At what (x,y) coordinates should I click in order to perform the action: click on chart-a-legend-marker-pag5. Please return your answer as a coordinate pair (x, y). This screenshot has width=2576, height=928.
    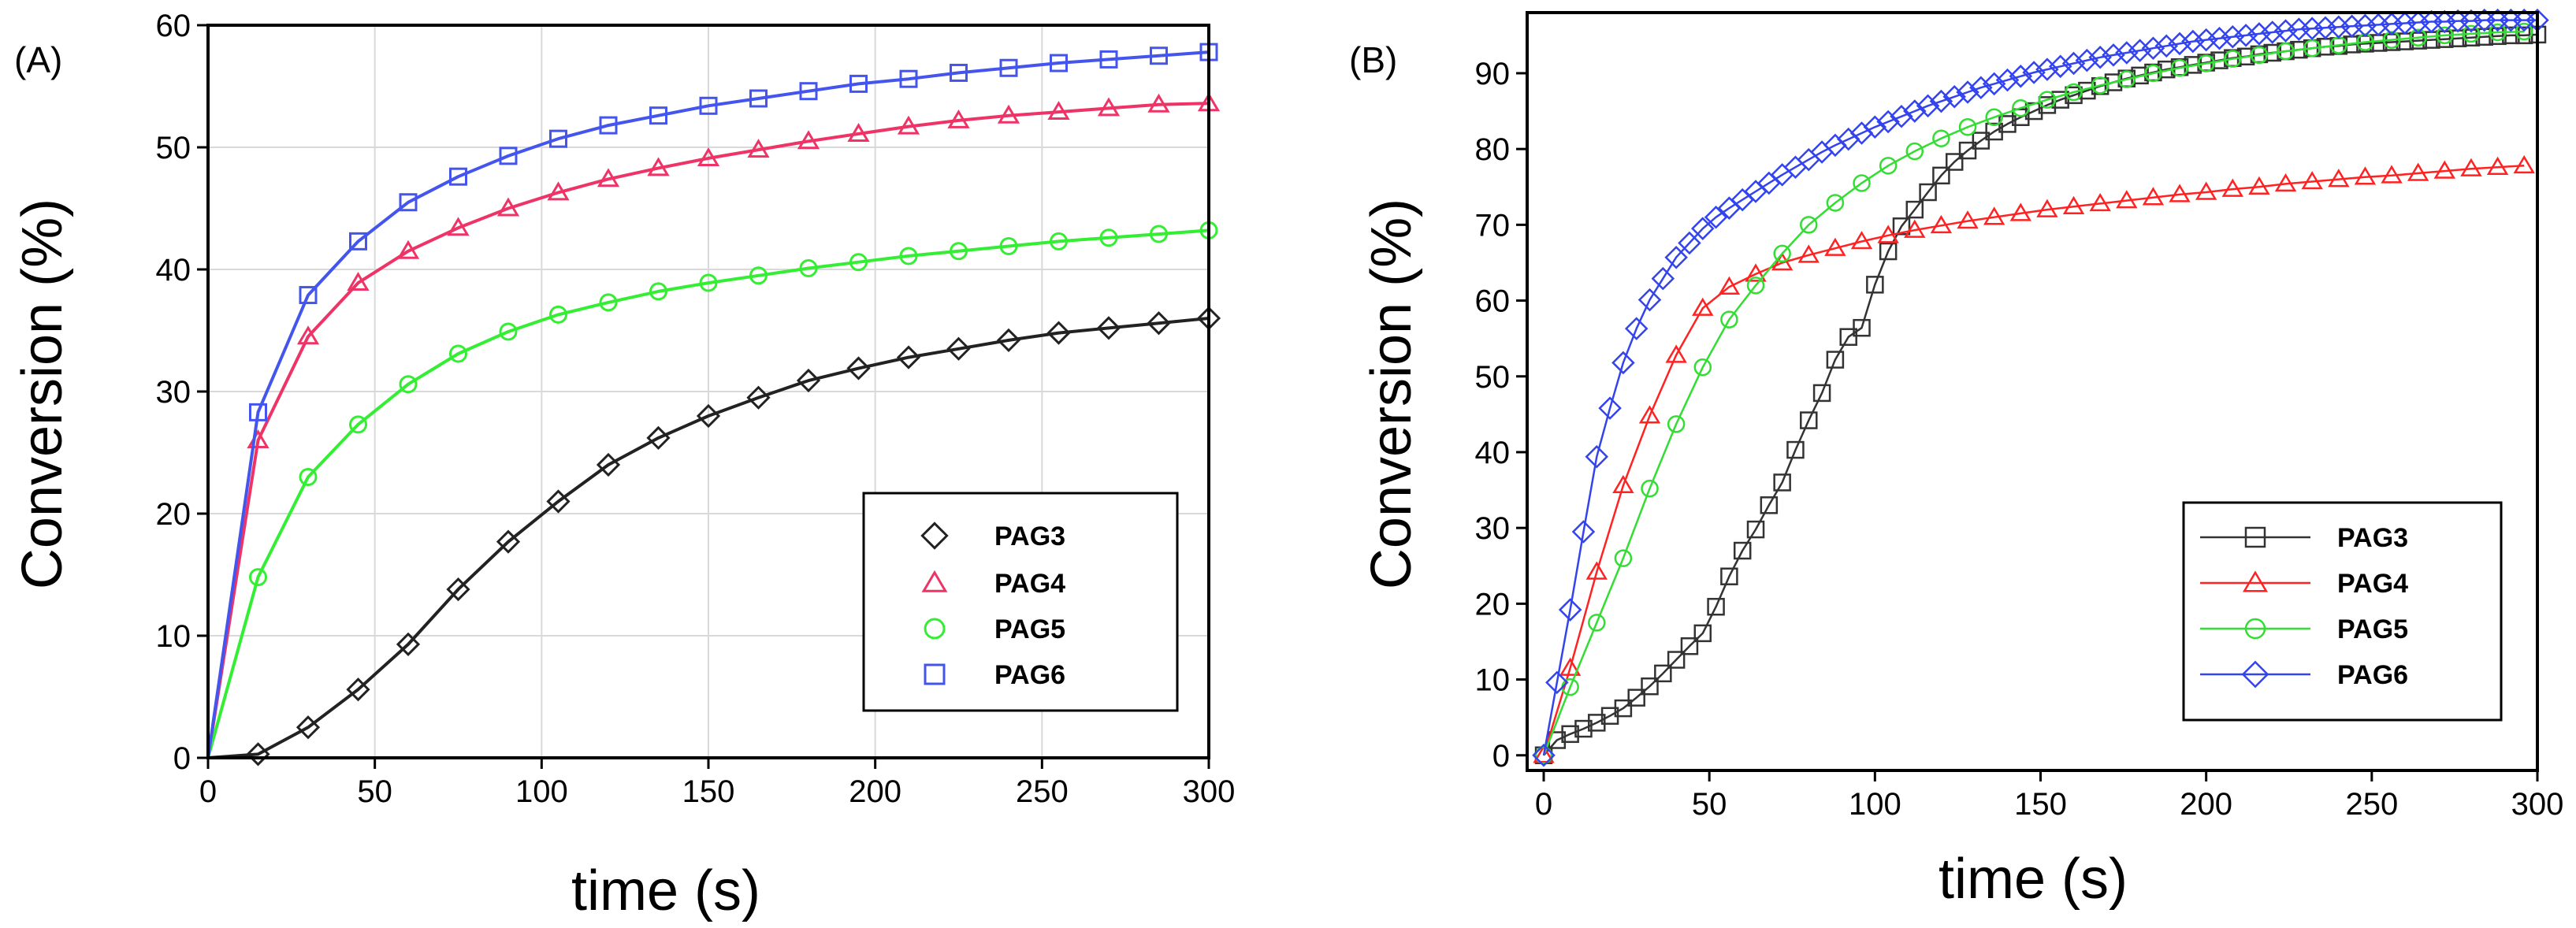
    Looking at the image, I should click on (935, 629).